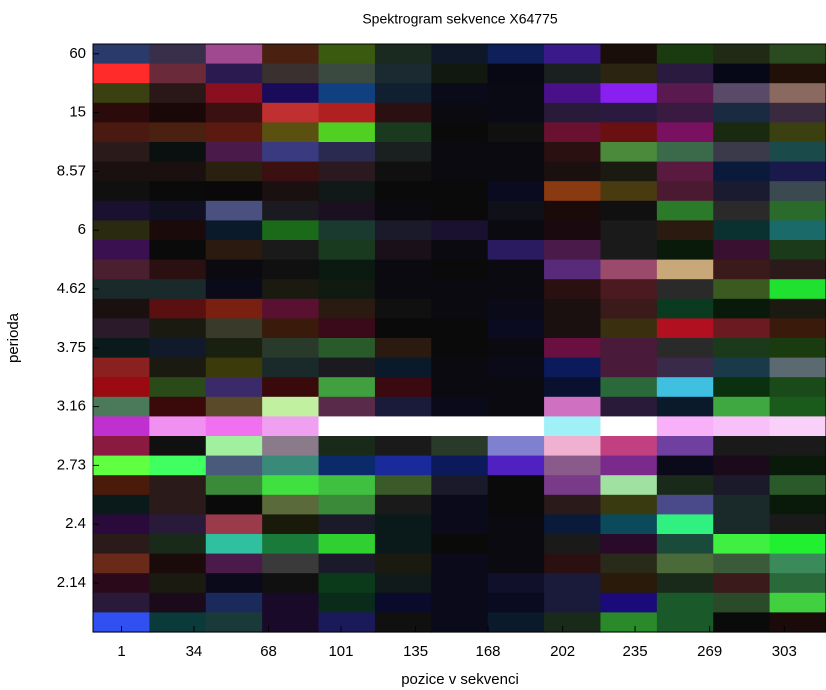  Describe the element at coordinates (71, 582) in the screenshot. I see `y-tick-label: 2.14` at that location.